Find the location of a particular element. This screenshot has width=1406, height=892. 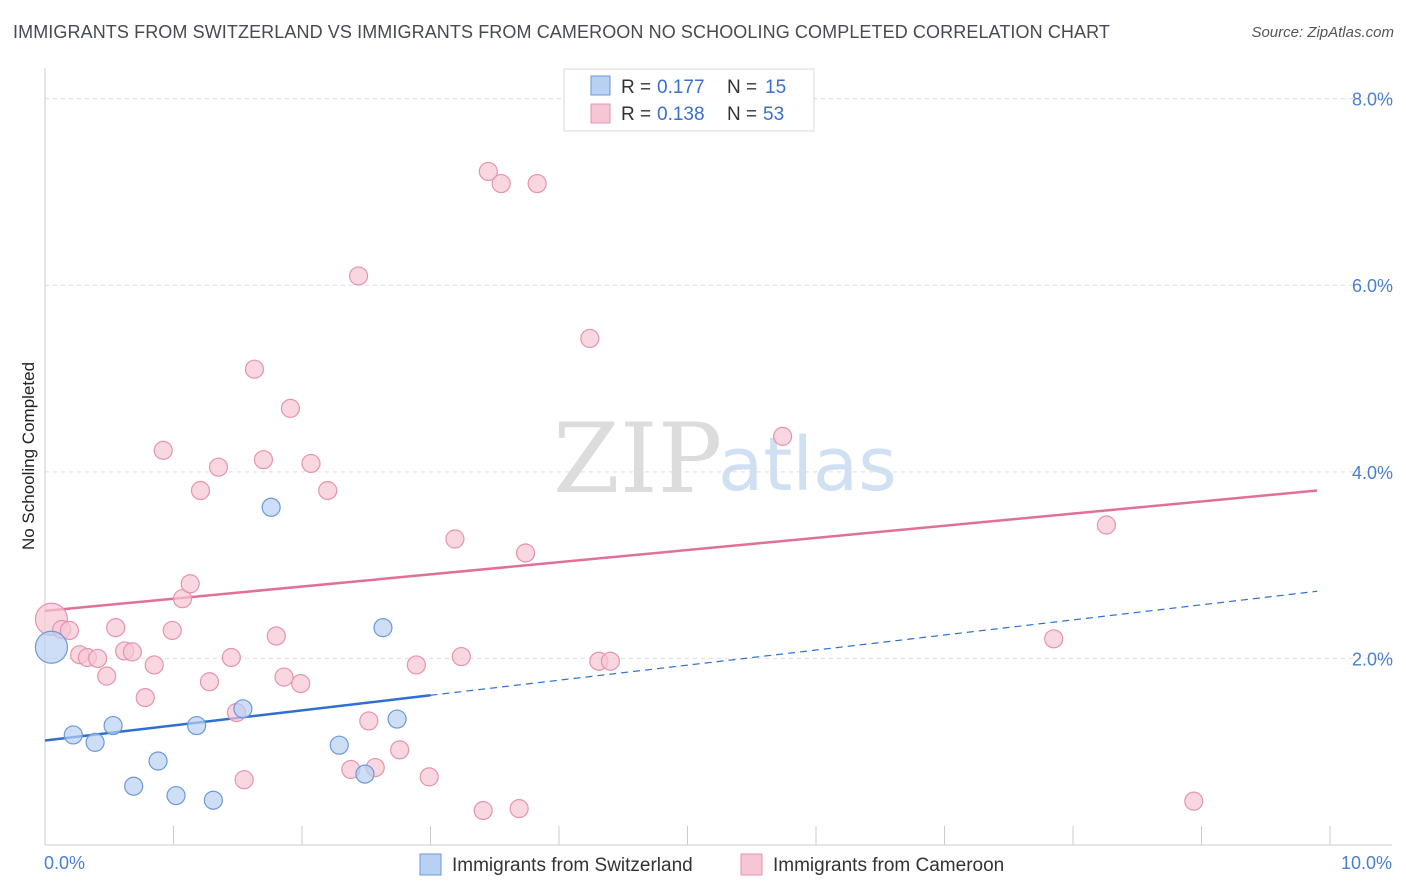

legend-swatch-cameroon is located at coordinates (600, 113).